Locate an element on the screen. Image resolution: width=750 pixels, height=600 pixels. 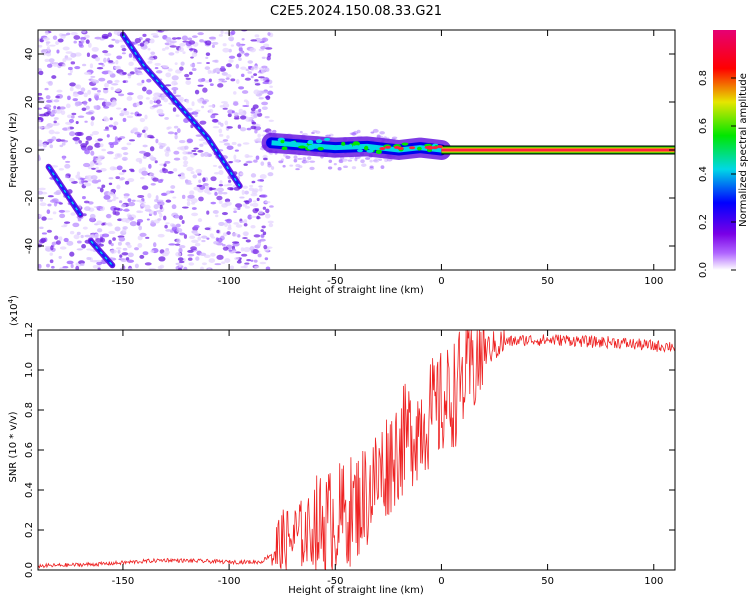
ridge-main-peak is located at coordinates (396, 147).